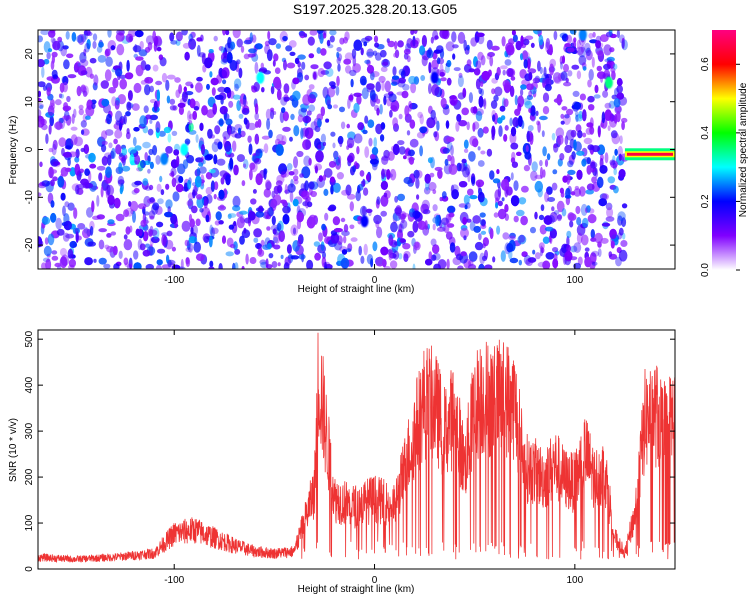 The height and width of the screenshot is (600, 750). What do you see at coordinates (705, 64) in the screenshot?
I see `colorbar-tick-label: 0.6` at bounding box center [705, 64].